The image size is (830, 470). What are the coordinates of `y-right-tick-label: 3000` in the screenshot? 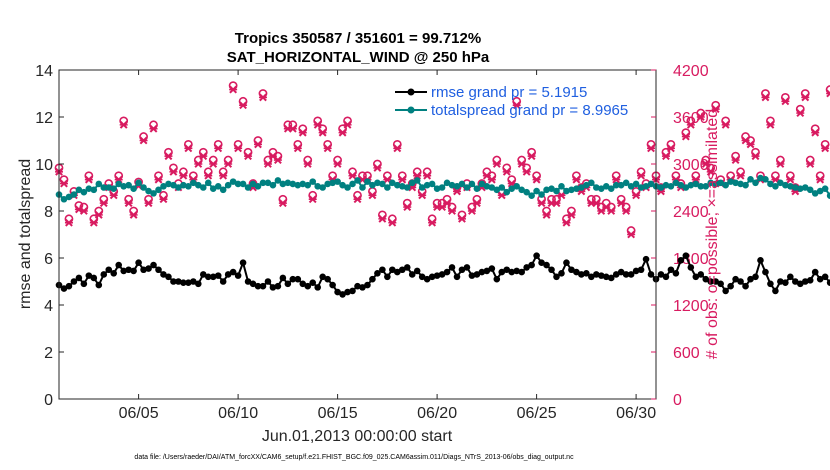 It's located at (691, 165).